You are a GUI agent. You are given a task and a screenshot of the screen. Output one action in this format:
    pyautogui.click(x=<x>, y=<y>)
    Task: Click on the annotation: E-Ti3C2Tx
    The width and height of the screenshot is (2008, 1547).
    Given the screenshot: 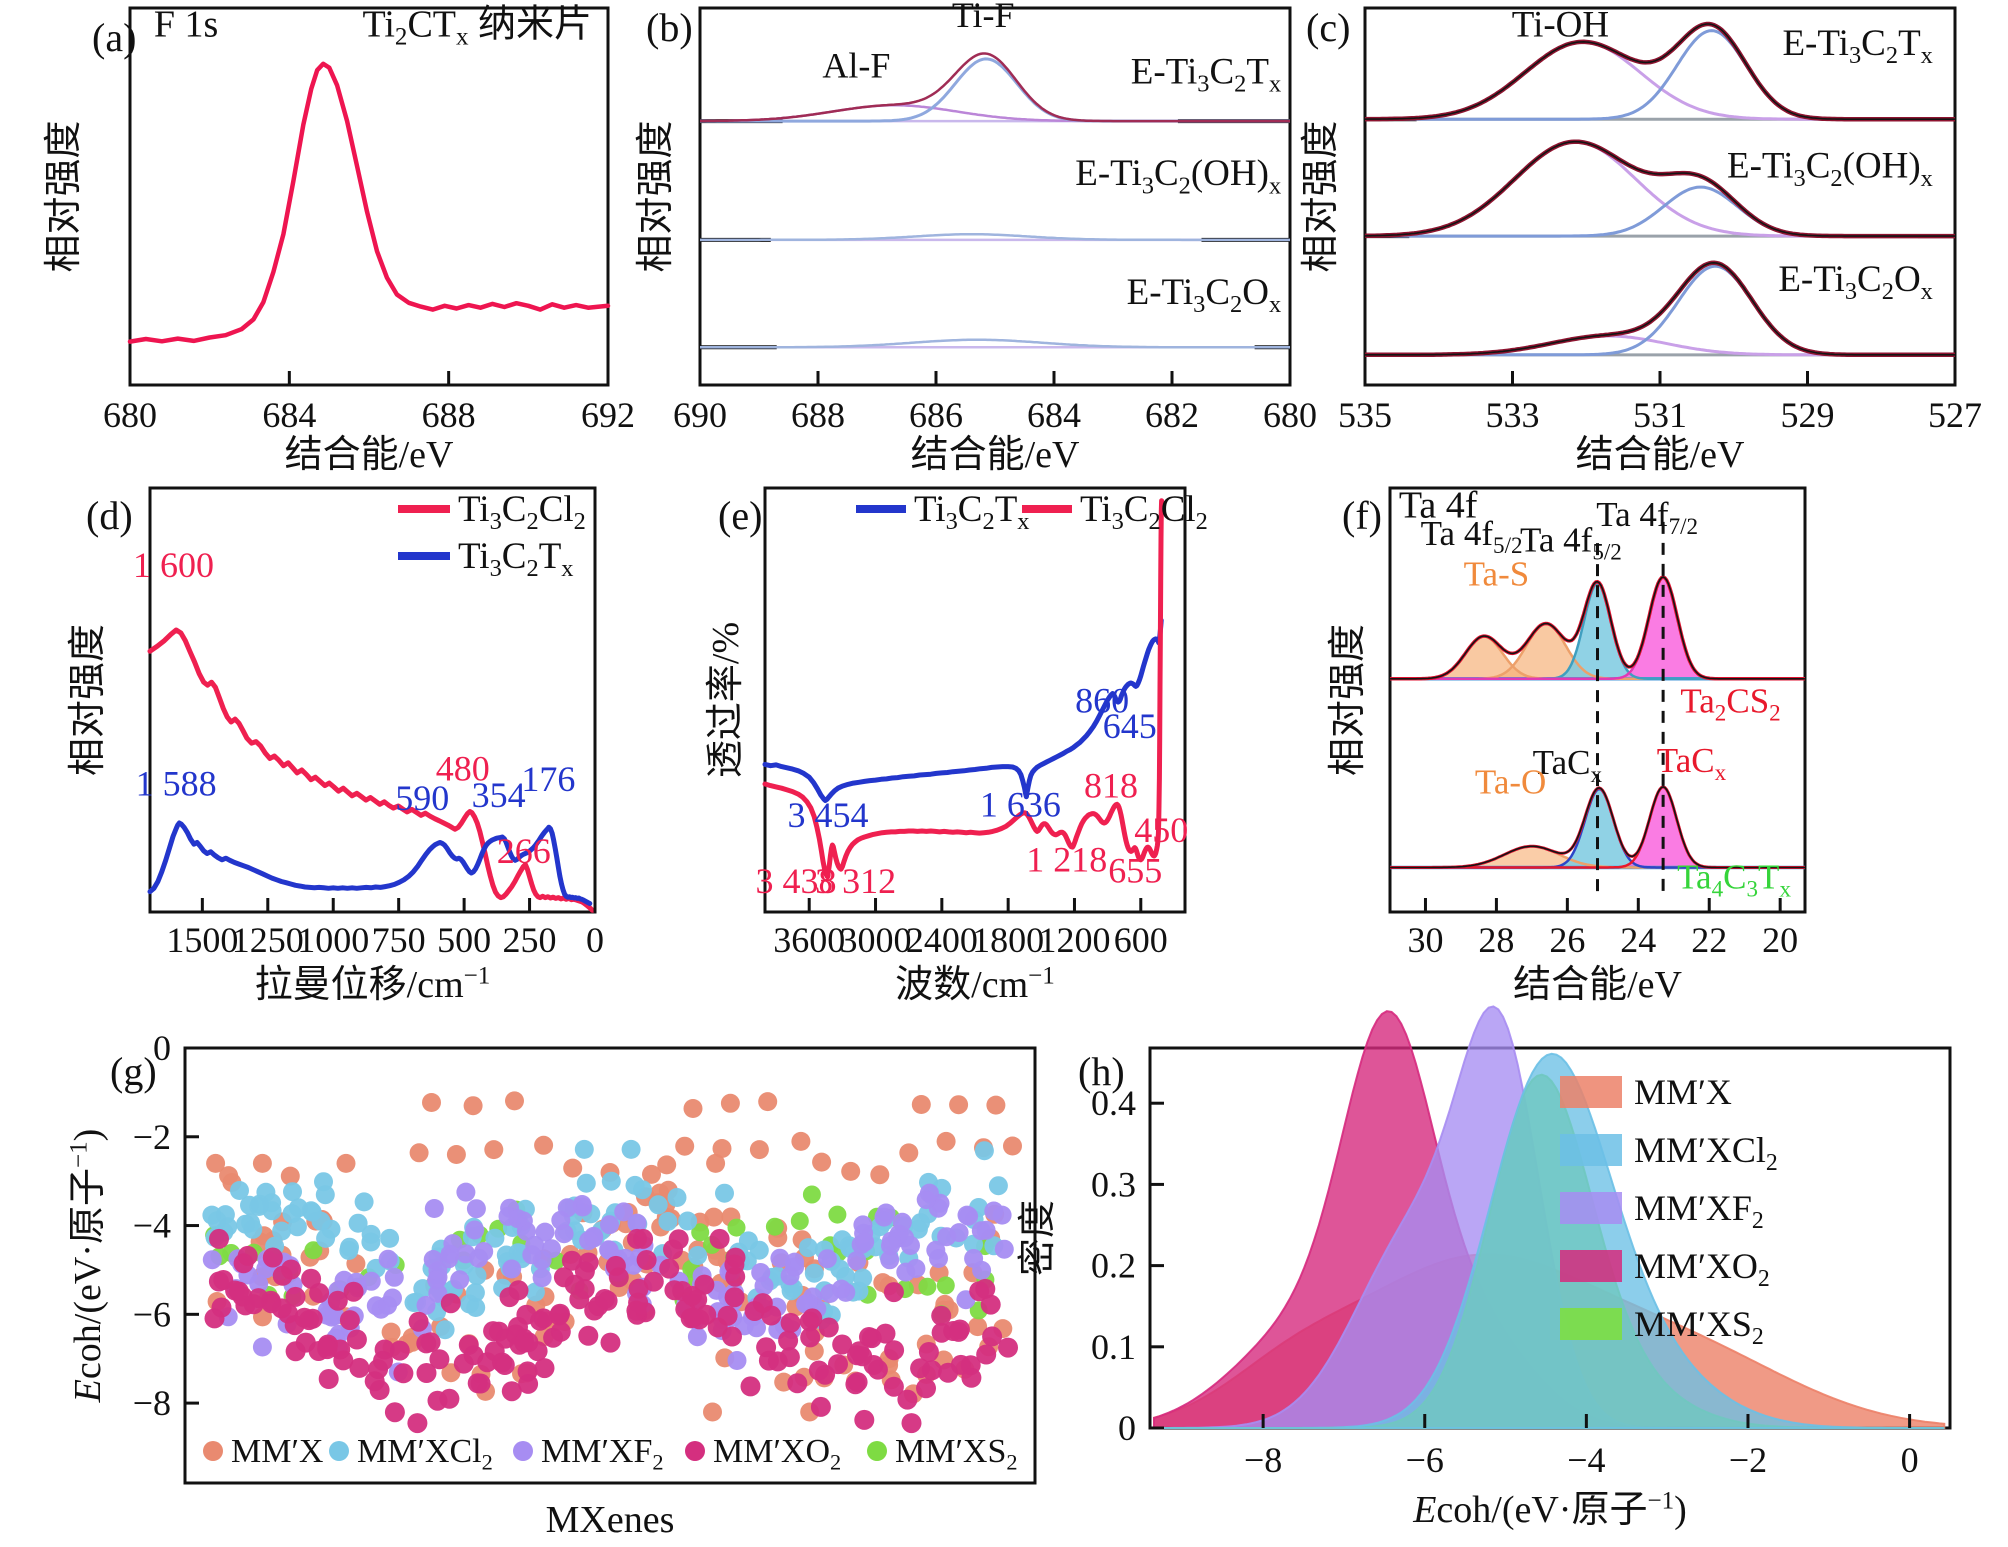 What is the action you would take?
    pyautogui.click(x=1857, y=46)
    